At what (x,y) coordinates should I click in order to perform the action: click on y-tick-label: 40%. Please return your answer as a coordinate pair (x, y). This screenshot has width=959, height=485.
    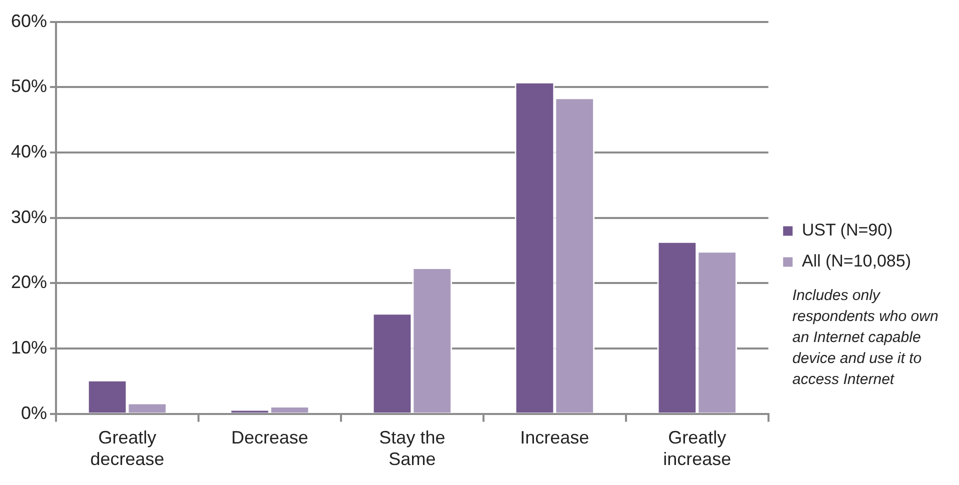
    Looking at the image, I should click on (29, 151).